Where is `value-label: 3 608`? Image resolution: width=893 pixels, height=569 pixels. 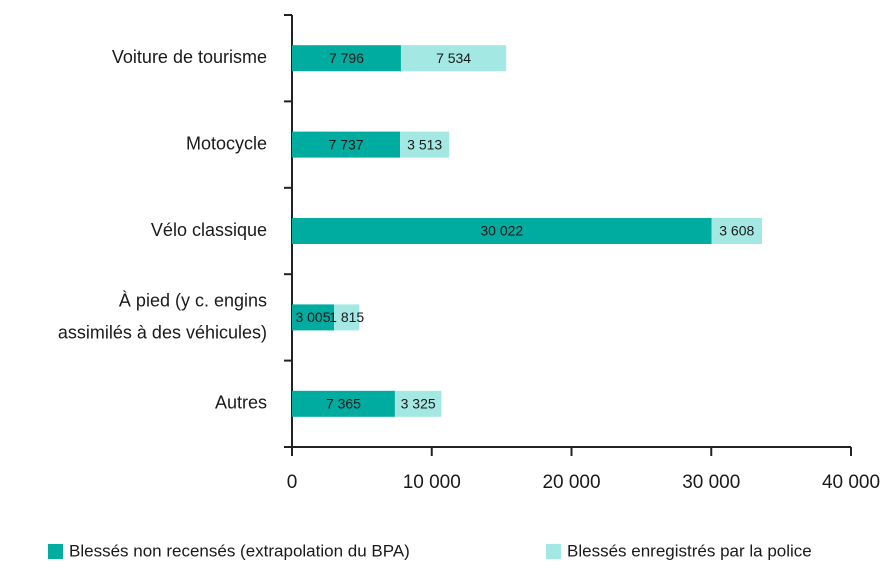 value-label: 3 608 is located at coordinates (736, 231).